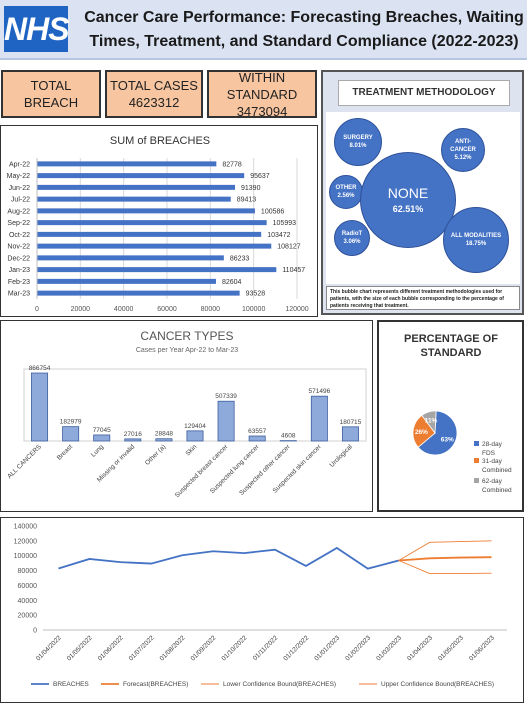 The width and height of the screenshot is (527, 707). What do you see at coordinates (278, 235) in the screenshot?
I see `data-label: 103472` at bounding box center [278, 235].